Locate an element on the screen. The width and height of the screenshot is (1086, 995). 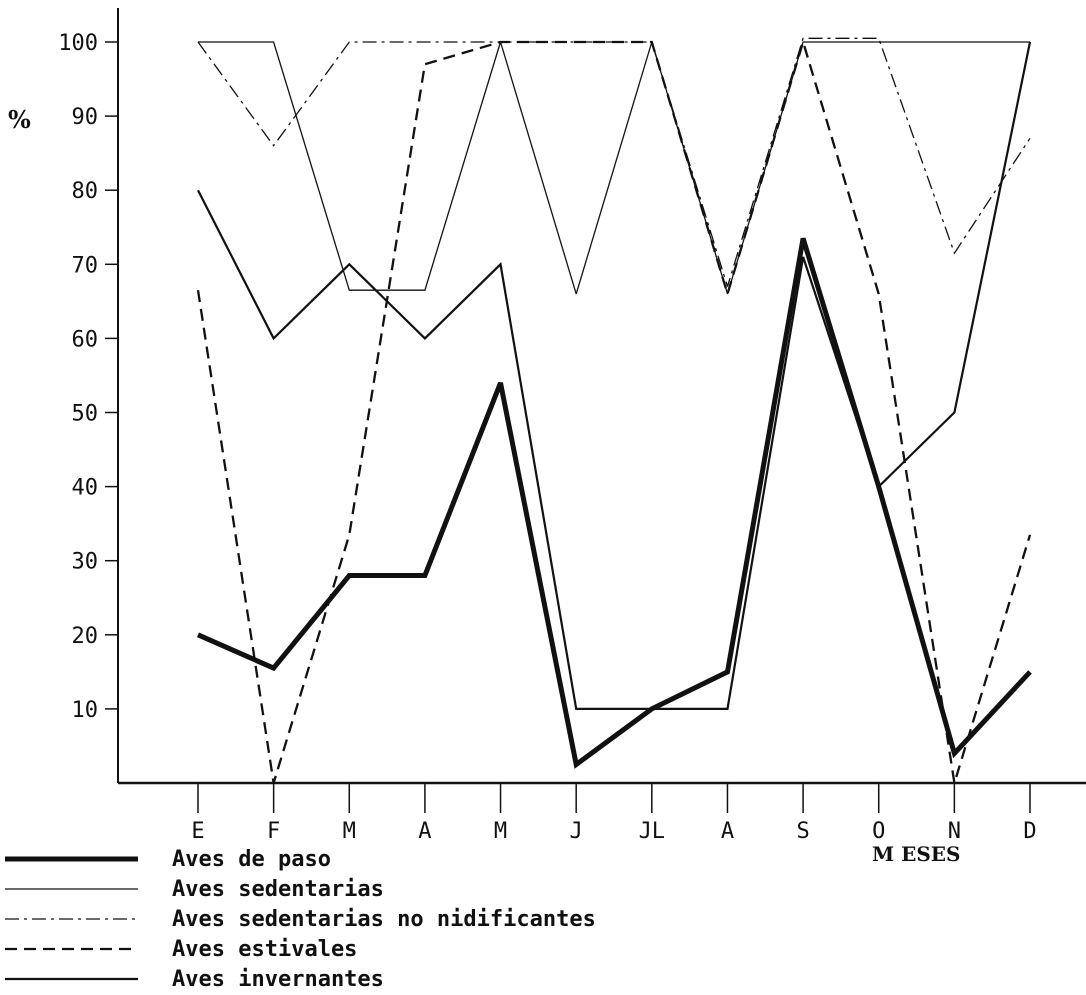
legend-label: Aves invernantes is located at coordinates (278, 979).